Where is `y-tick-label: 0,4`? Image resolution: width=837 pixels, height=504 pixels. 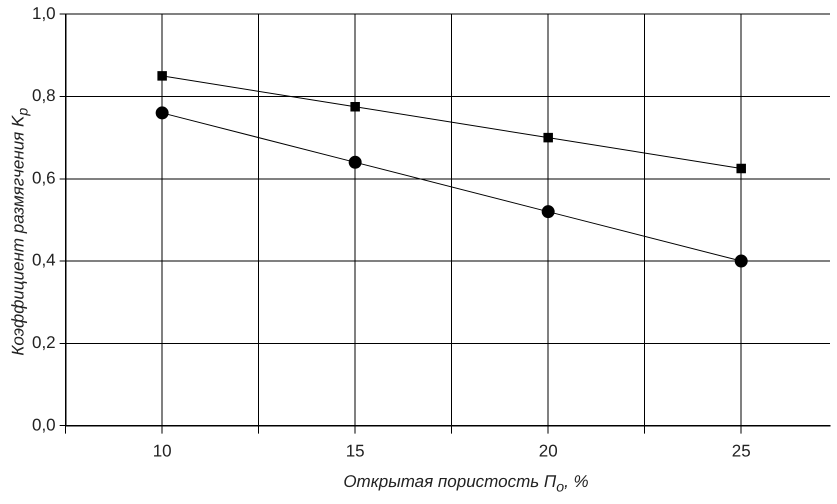
y-tick-label: 0,4 is located at coordinates (44, 260).